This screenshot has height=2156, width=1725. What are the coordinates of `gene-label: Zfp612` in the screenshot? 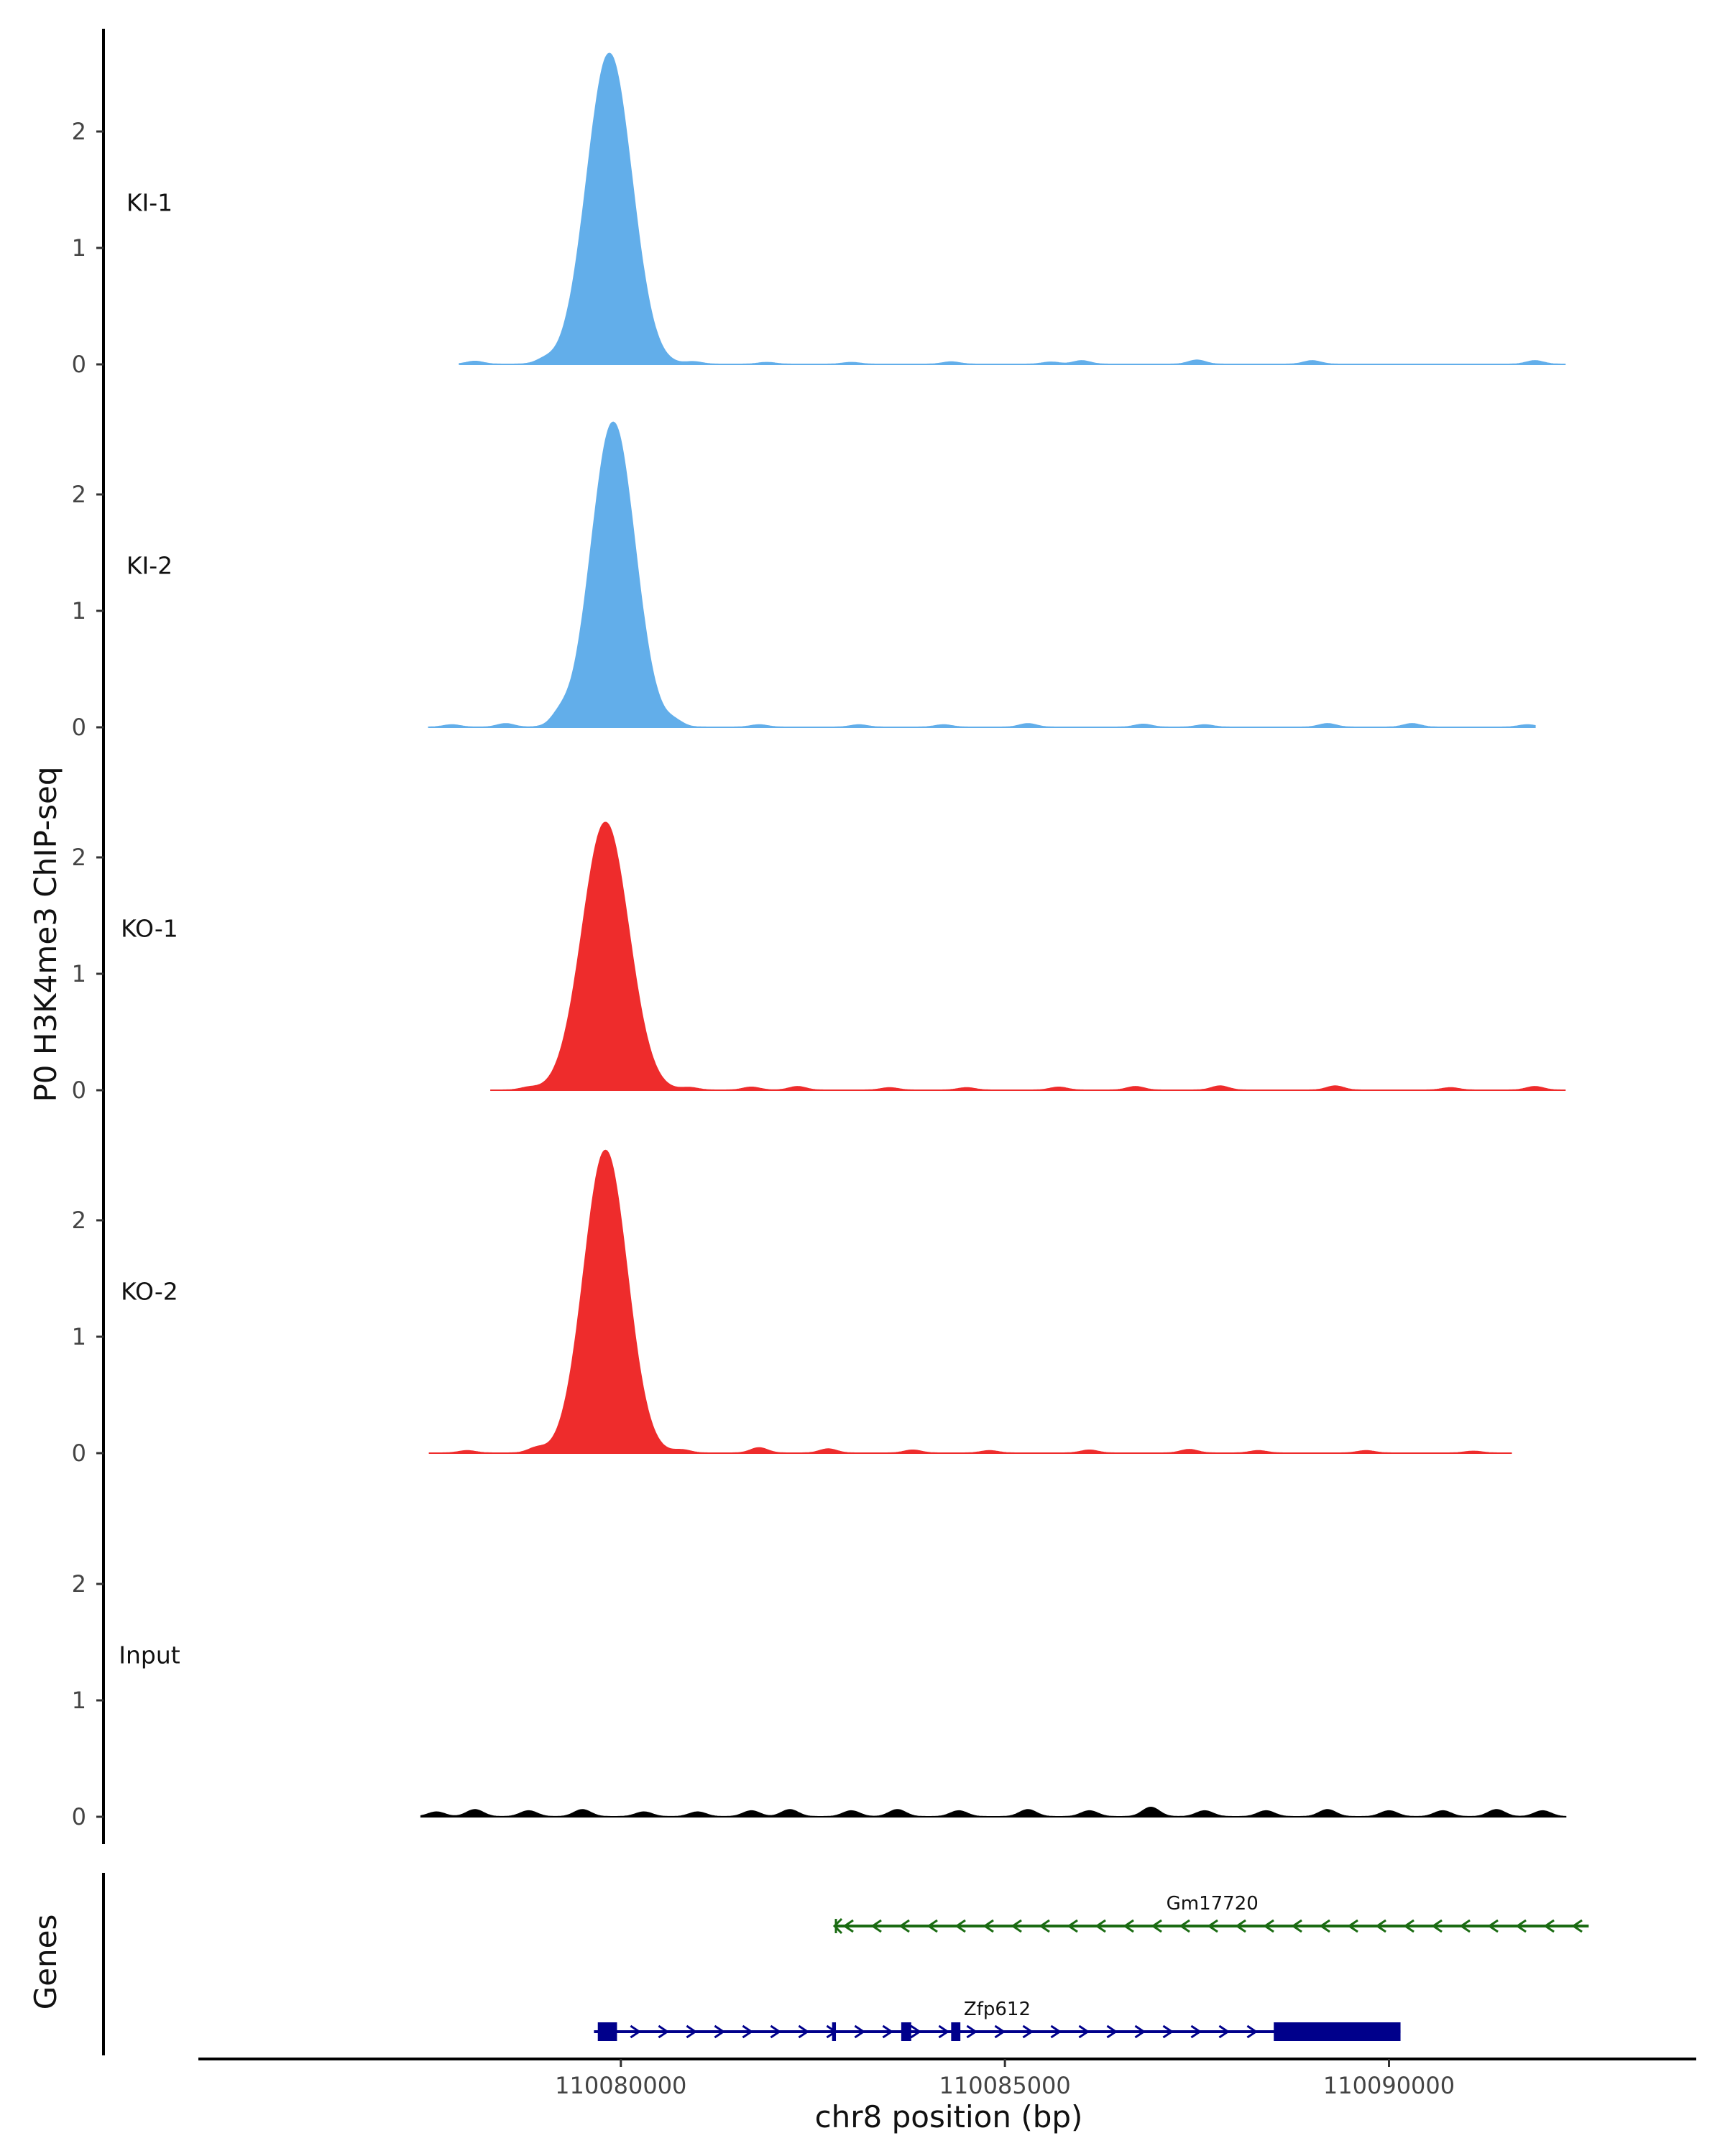 It's located at (997, 2010).